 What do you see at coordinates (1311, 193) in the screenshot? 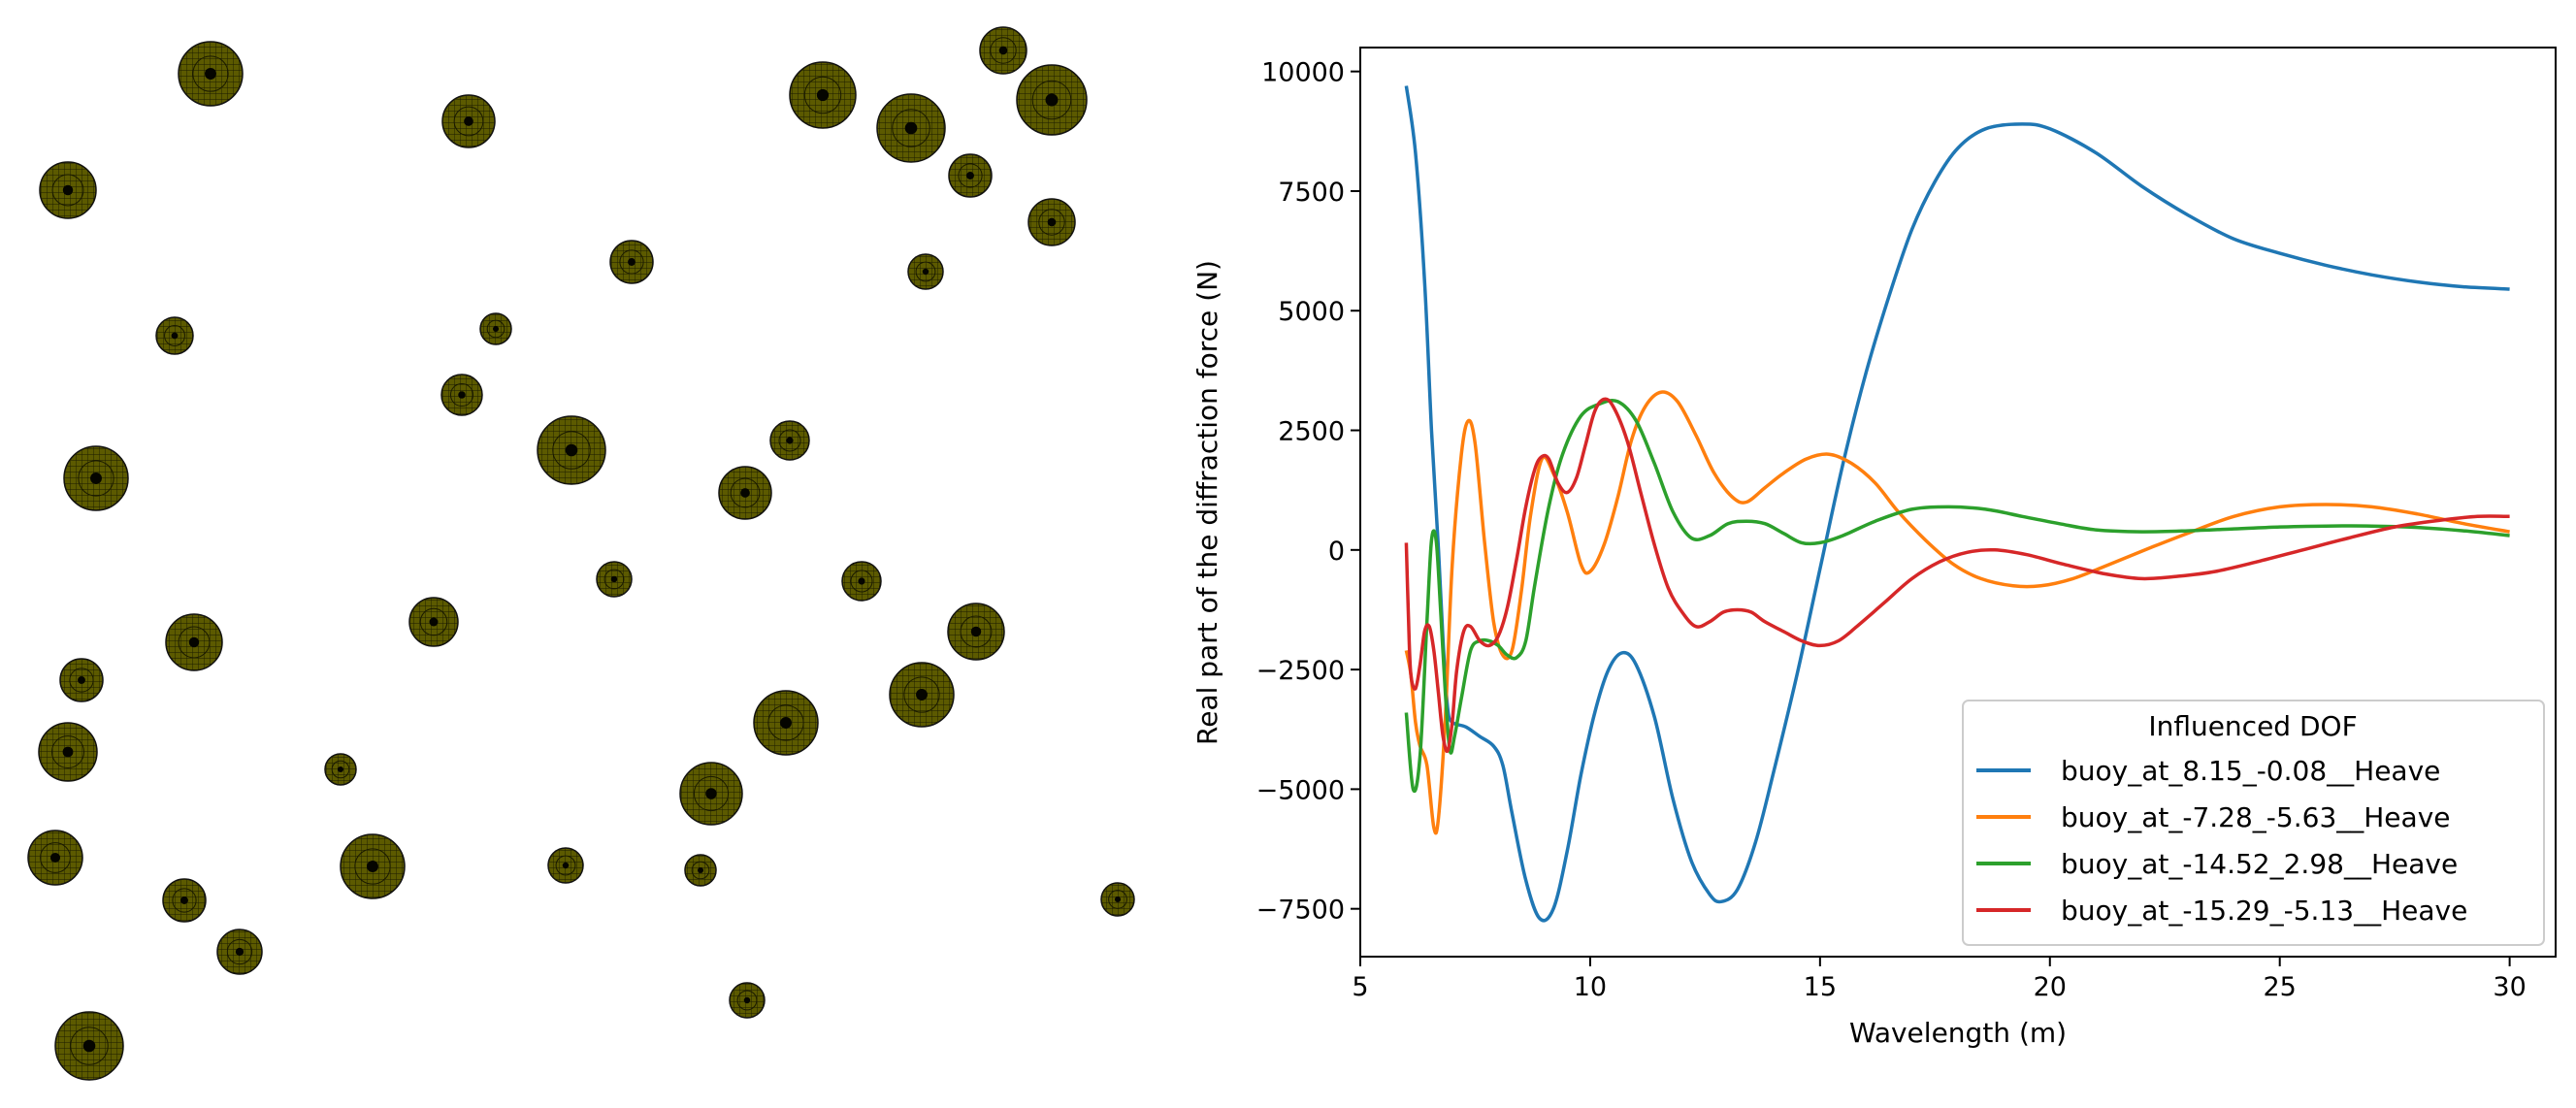
I see `y-tick-label: 7500` at bounding box center [1311, 193].